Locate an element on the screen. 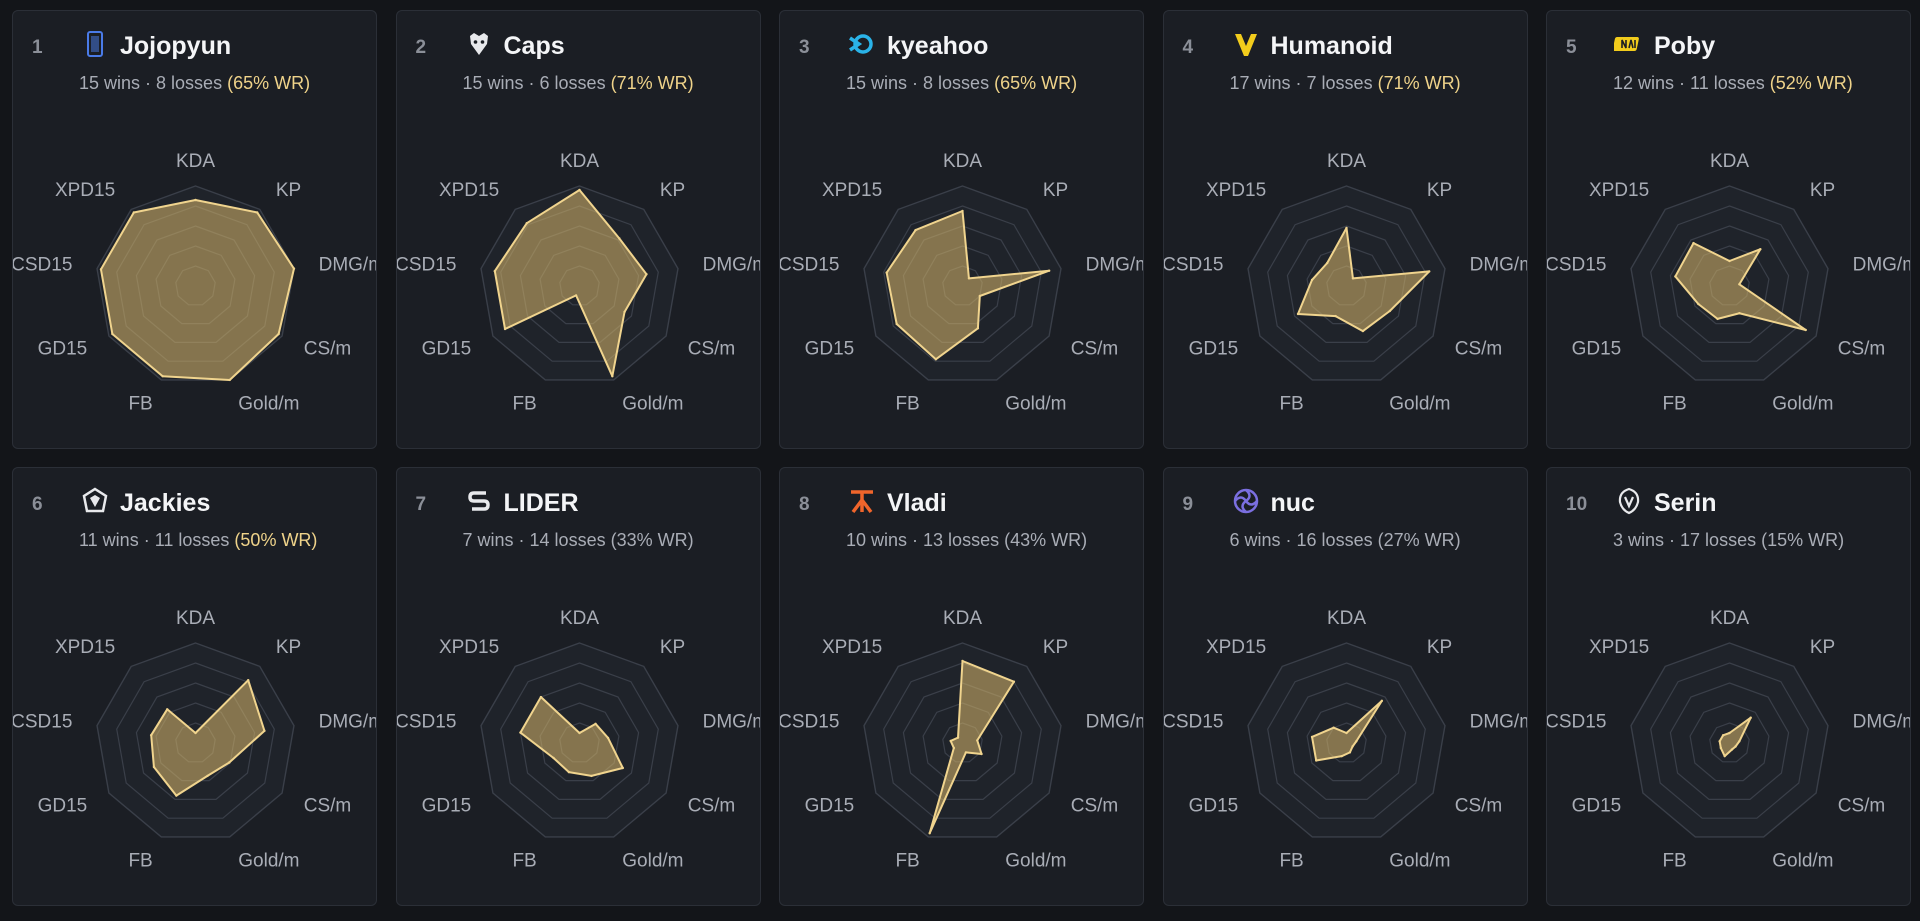  wins-count: 15 wins is located at coordinates (110, 83).